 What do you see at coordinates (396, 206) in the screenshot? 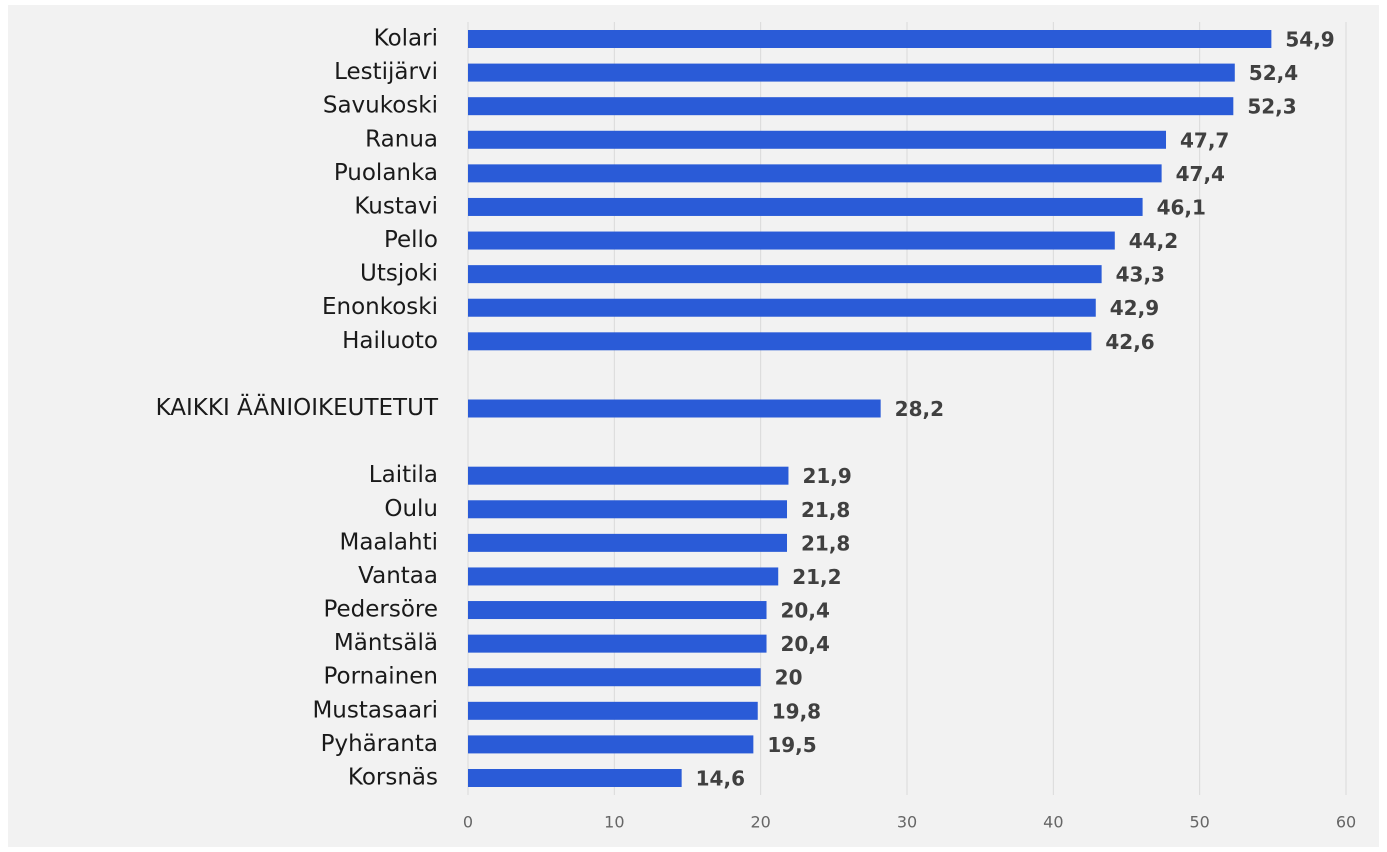
I see `category-label: Kustavi` at bounding box center [396, 206].